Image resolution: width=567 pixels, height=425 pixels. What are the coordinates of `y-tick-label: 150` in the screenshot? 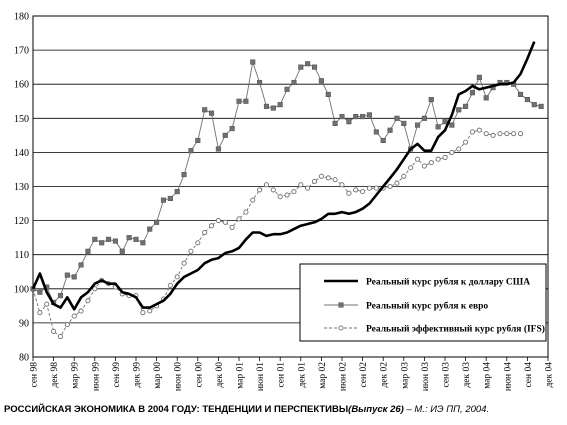 It's located at (21, 119).